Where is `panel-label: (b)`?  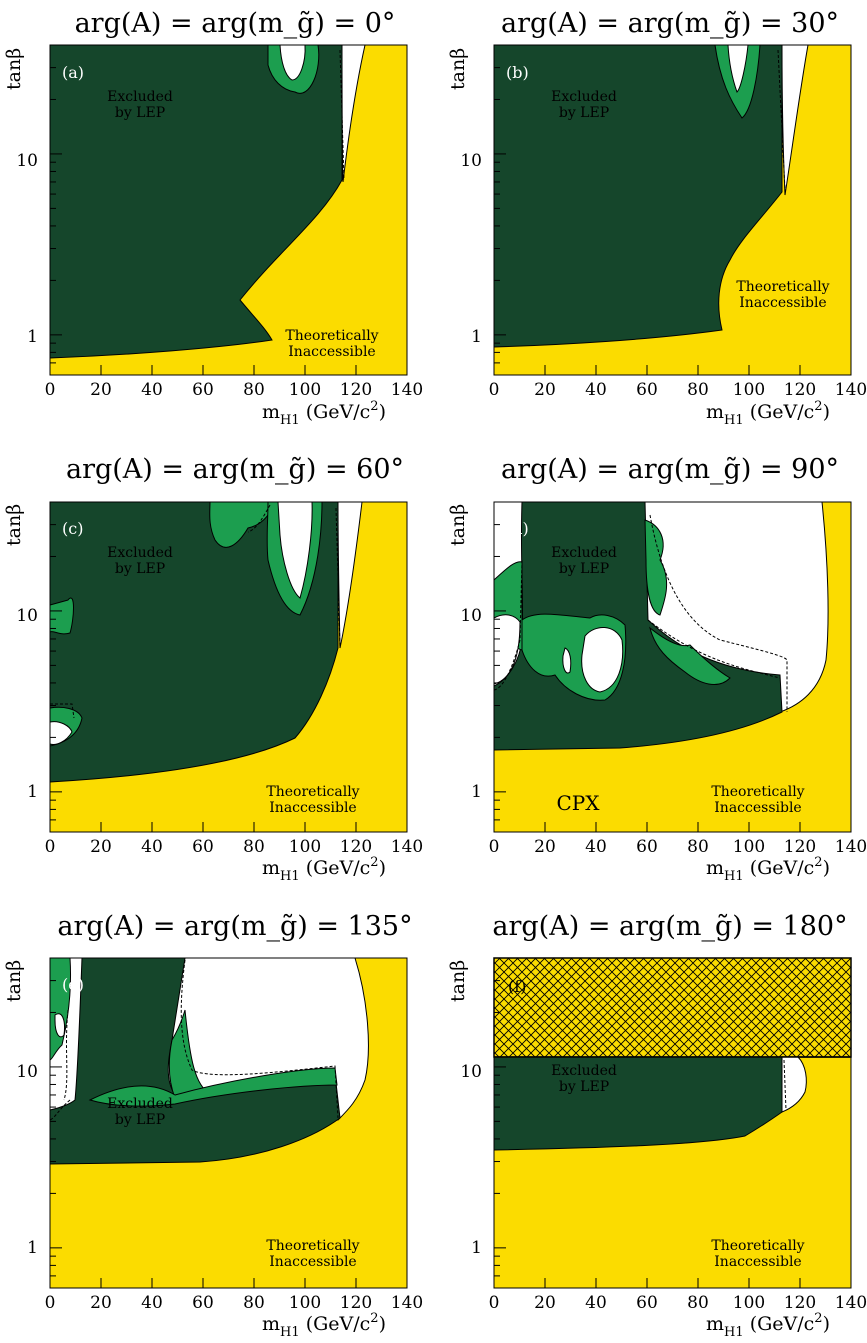 panel-label: (b) is located at coordinates (517, 72).